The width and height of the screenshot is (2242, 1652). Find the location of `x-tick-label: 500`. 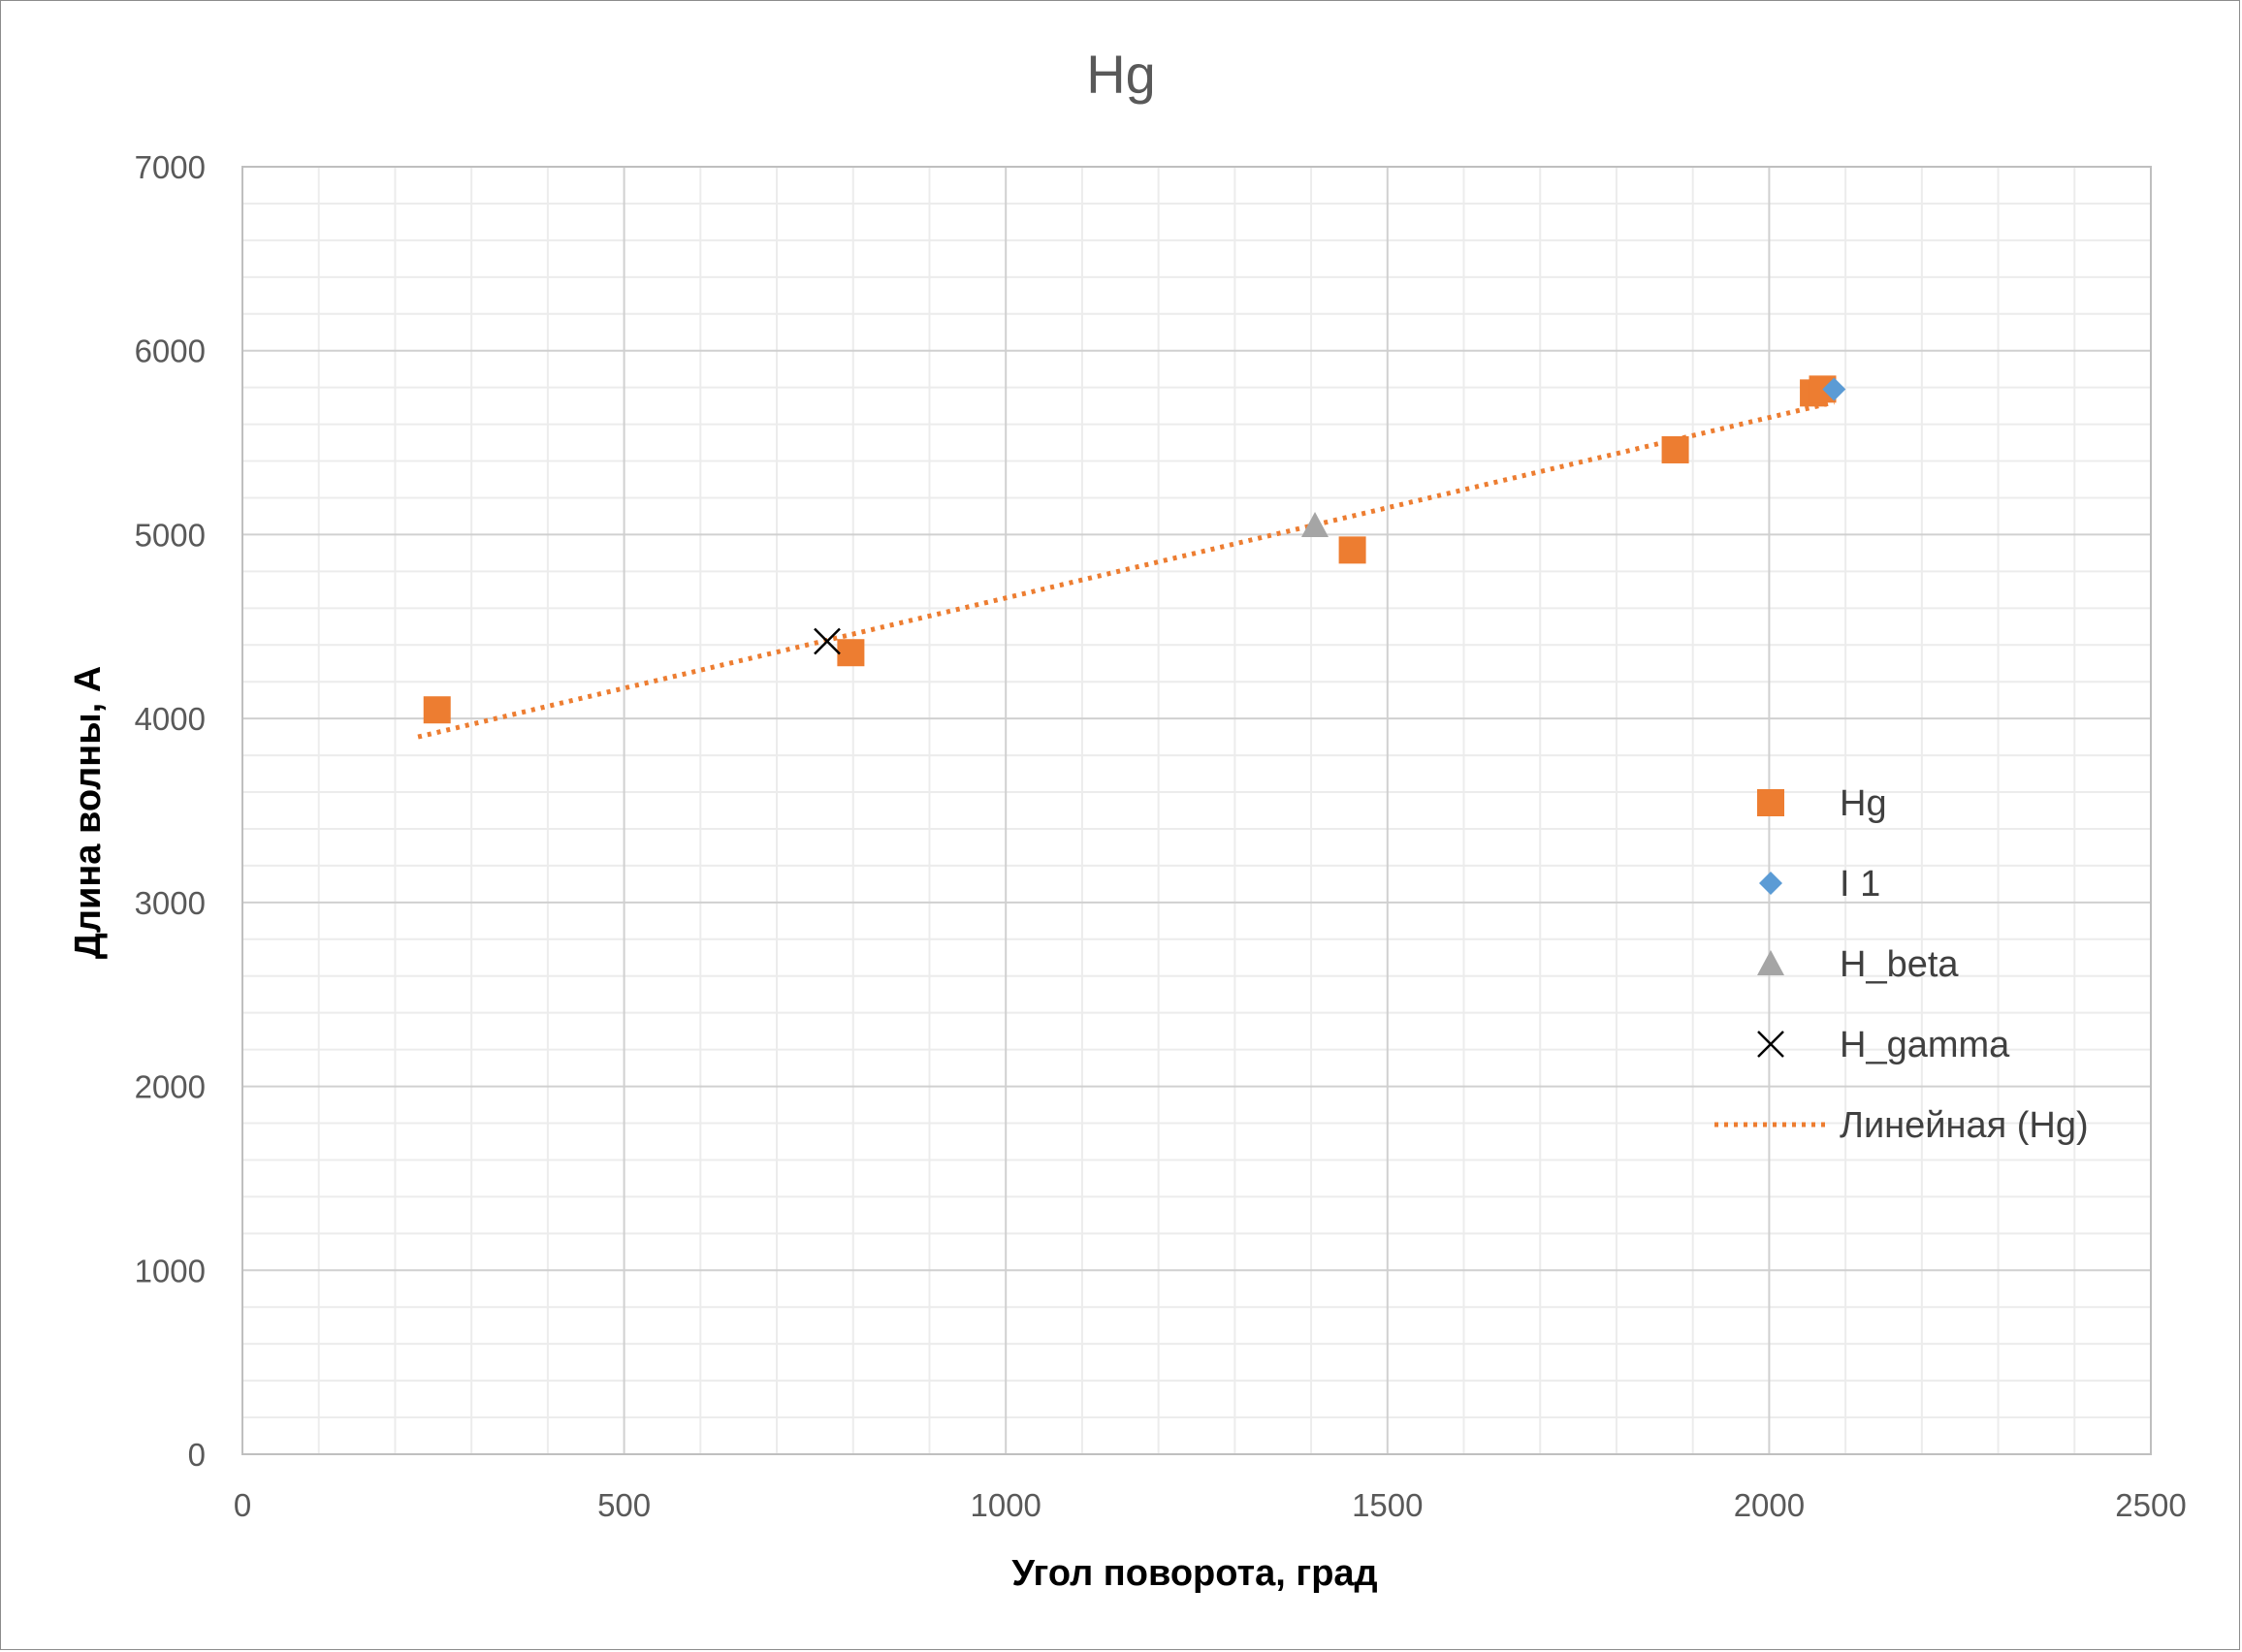

x-tick-label: 500 is located at coordinates (624, 1505).